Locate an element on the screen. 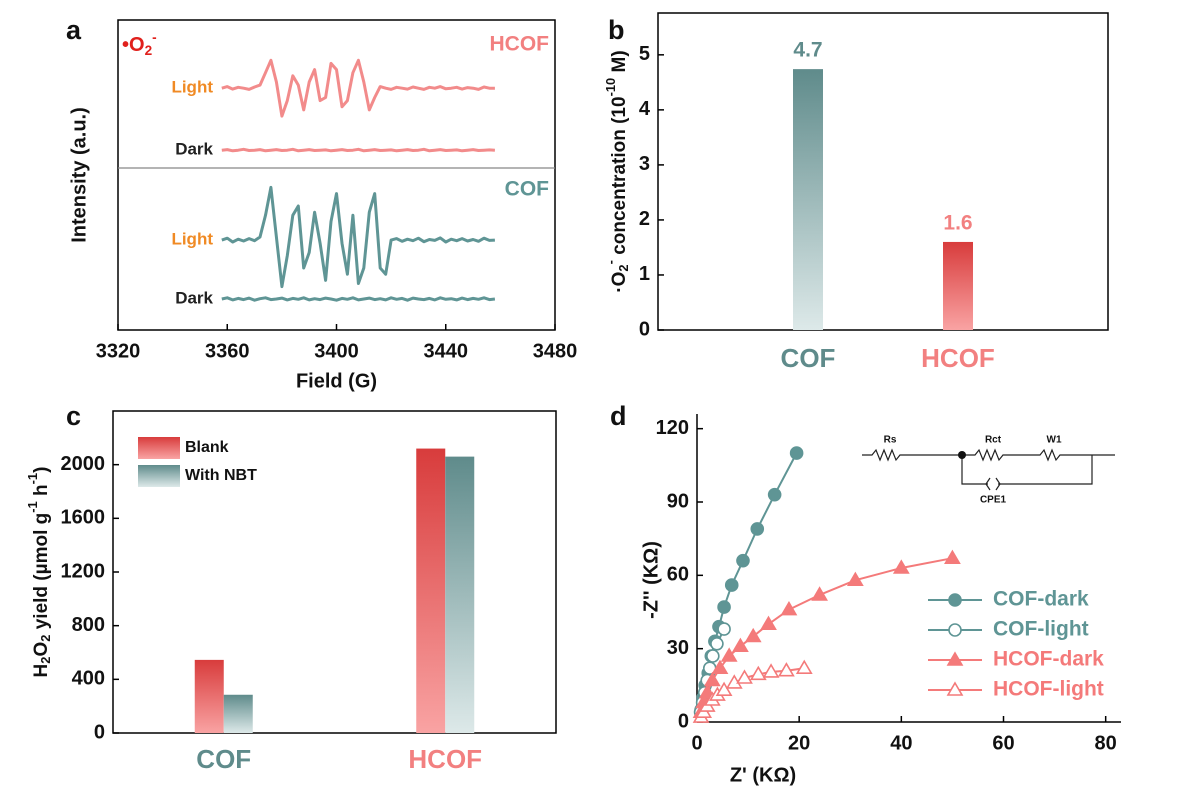  label-part: h is located at coordinates (41, 492).